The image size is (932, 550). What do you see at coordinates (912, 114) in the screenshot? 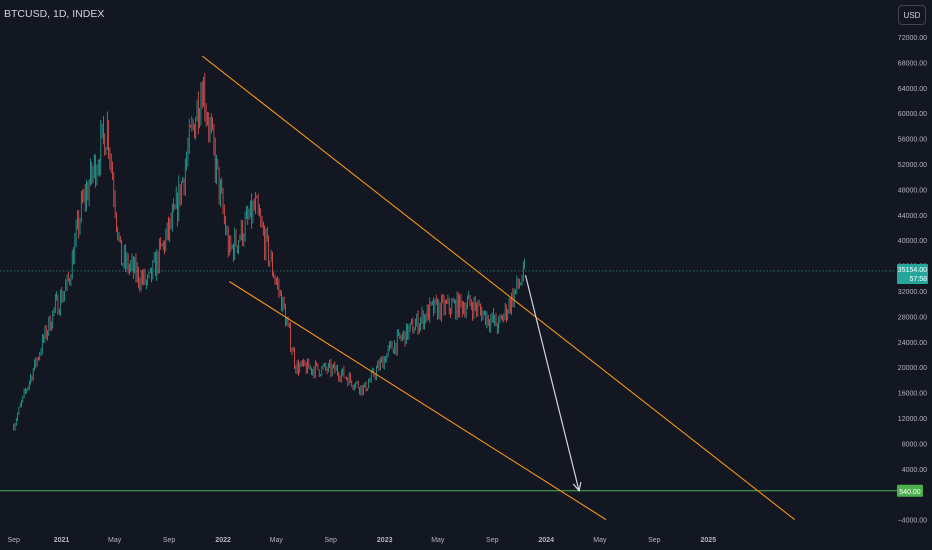
I see `y-tick-label: 60000.00` at bounding box center [912, 114].